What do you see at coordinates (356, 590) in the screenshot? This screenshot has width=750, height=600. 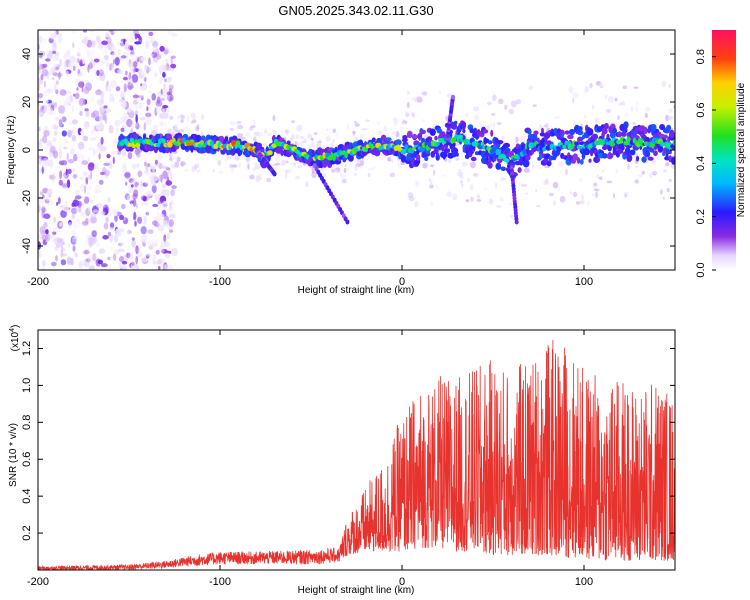 I see `snr-x-axis-label: Height of straight line (km)` at bounding box center [356, 590].